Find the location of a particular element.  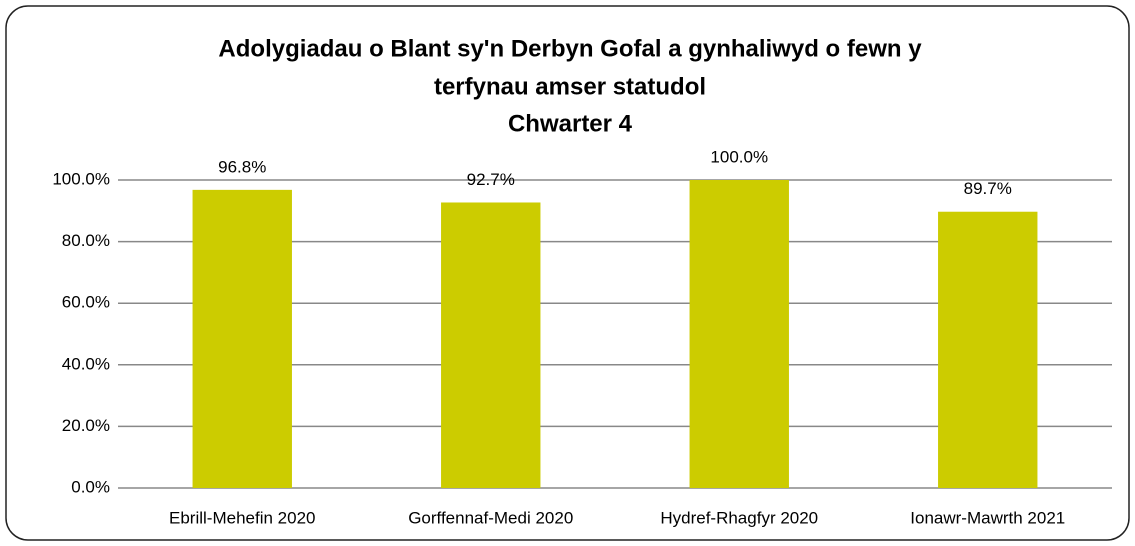

data-label: 89.7% is located at coordinates (988, 188).